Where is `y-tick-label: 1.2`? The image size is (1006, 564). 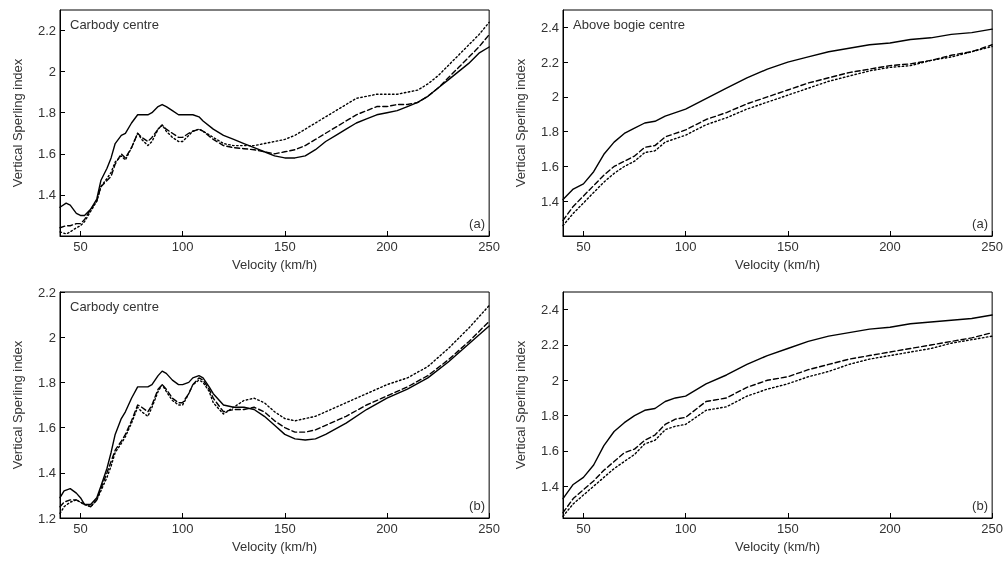 y-tick-label: 1.2 is located at coordinates (46, 518).